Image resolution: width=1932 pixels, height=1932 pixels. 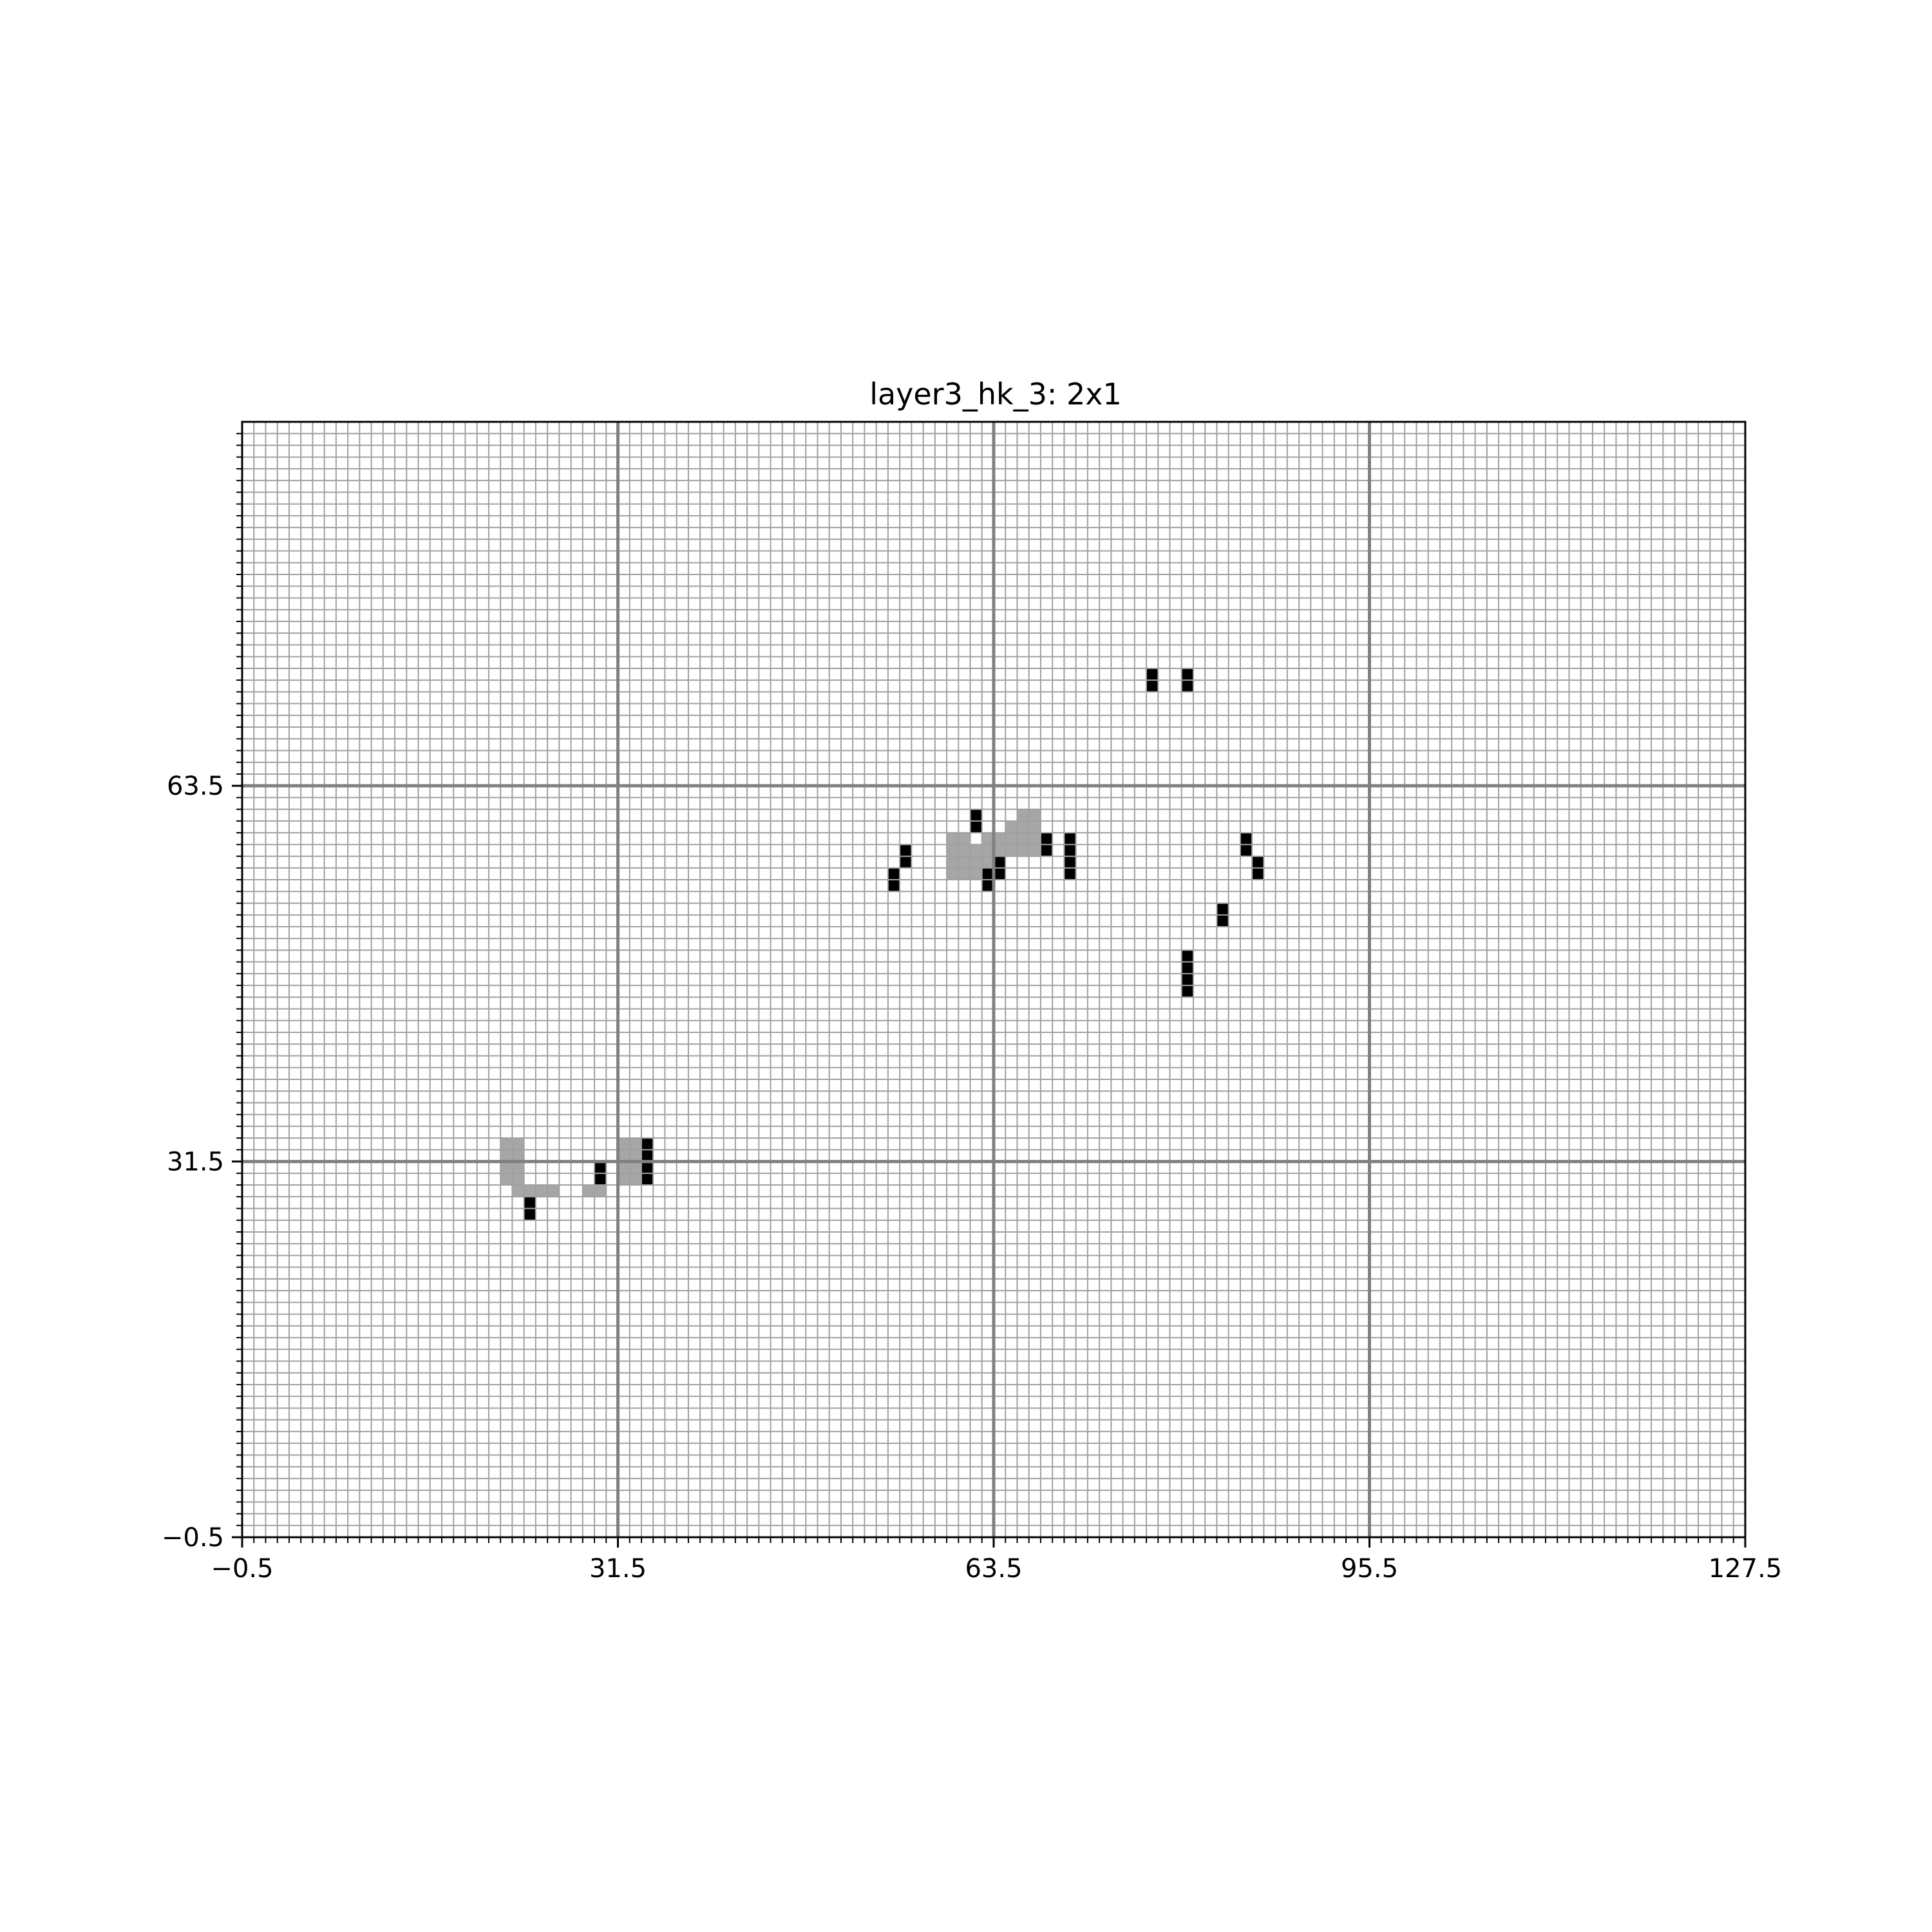 What do you see at coordinates (996, 395) in the screenshot?
I see `chart-title: layer3_hk_3: 2x1` at bounding box center [996, 395].